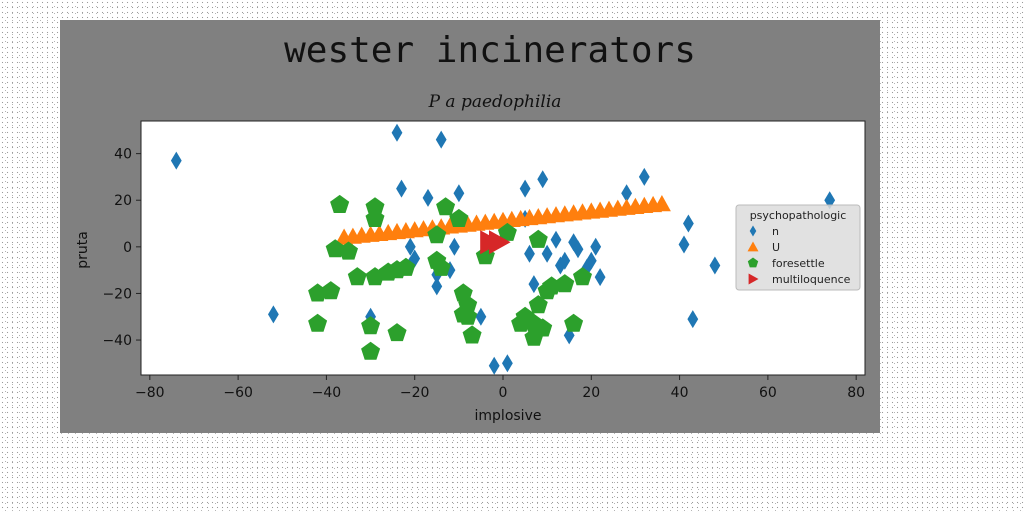 The height and width of the screenshot is (512, 1024). I want to click on legend-entry: multiloquence, so click(811, 279).